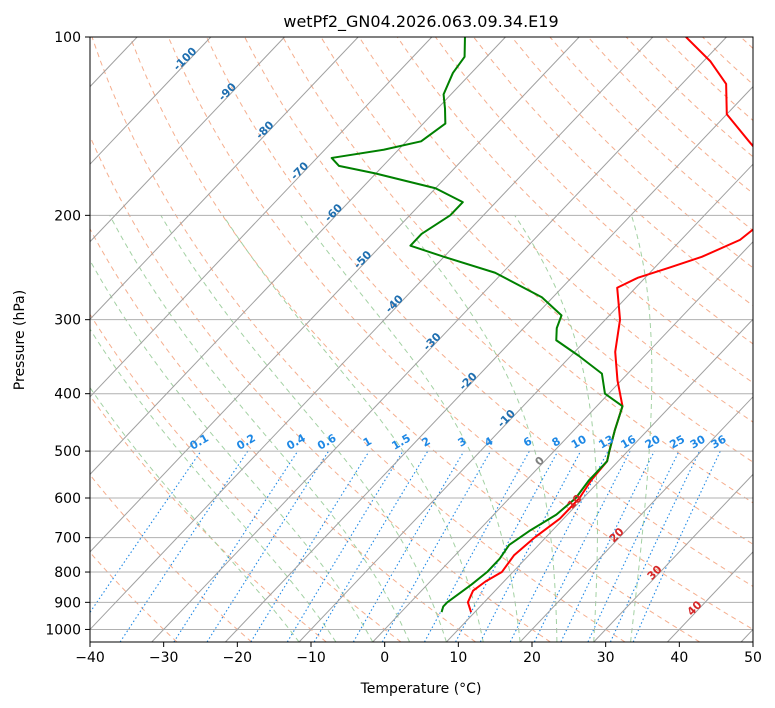 The image size is (775, 708). I want to click on x-tick-label: 40, so click(679, 658).